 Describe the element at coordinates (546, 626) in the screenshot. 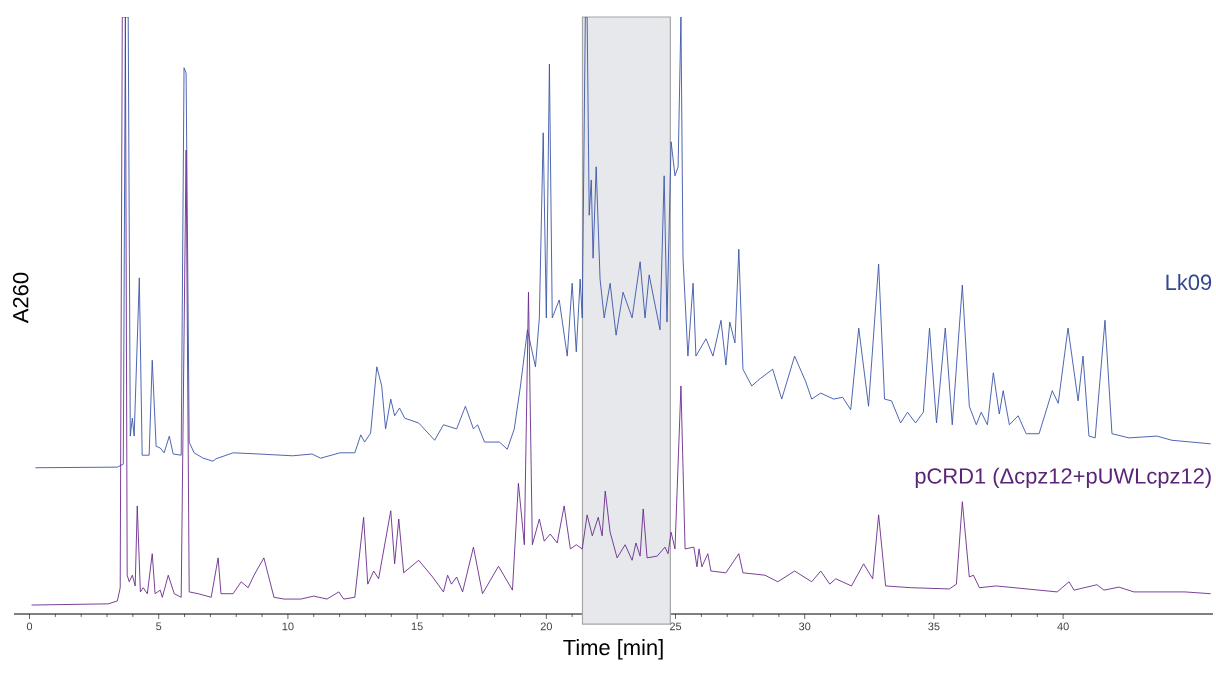

I see `x-tick-label: 20` at that location.